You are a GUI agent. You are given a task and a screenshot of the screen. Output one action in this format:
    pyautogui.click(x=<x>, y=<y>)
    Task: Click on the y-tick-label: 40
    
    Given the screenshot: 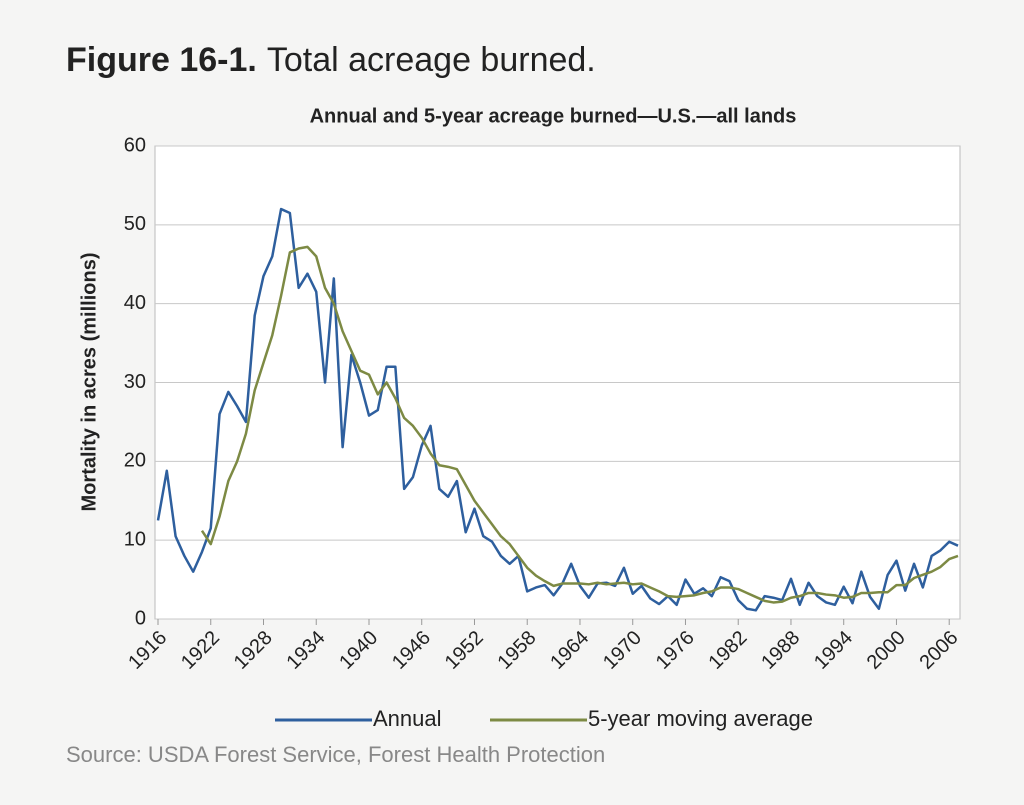 What is the action you would take?
    pyautogui.click(x=135, y=303)
    